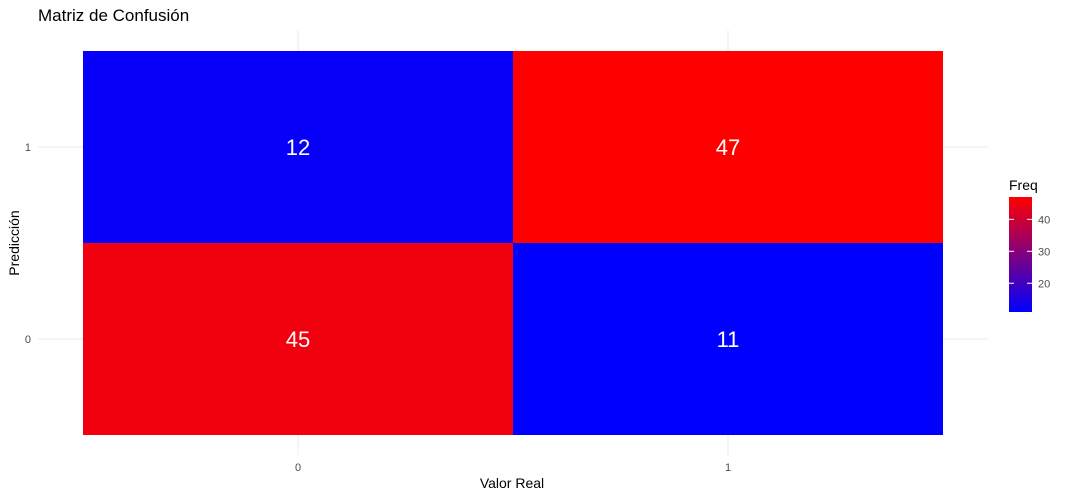 This screenshot has width=1068, height=504. What do you see at coordinates (728, 468) in the screenshot?
I see `x-tick-label: 1` at bounding box center [728, 468].